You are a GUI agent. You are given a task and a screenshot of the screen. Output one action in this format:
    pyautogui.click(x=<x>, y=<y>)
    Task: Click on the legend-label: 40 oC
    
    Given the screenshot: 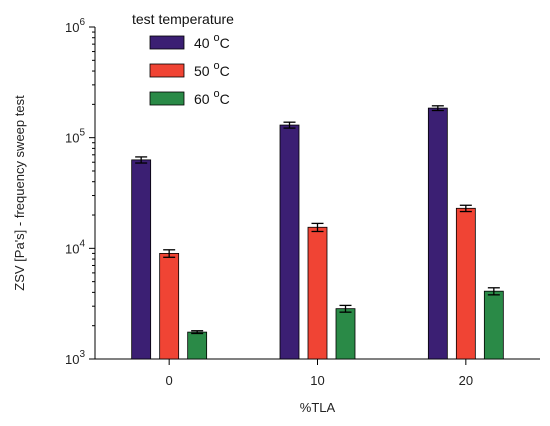 What is the action you would take?
    pyautogui.click(x=212, y=41)
    